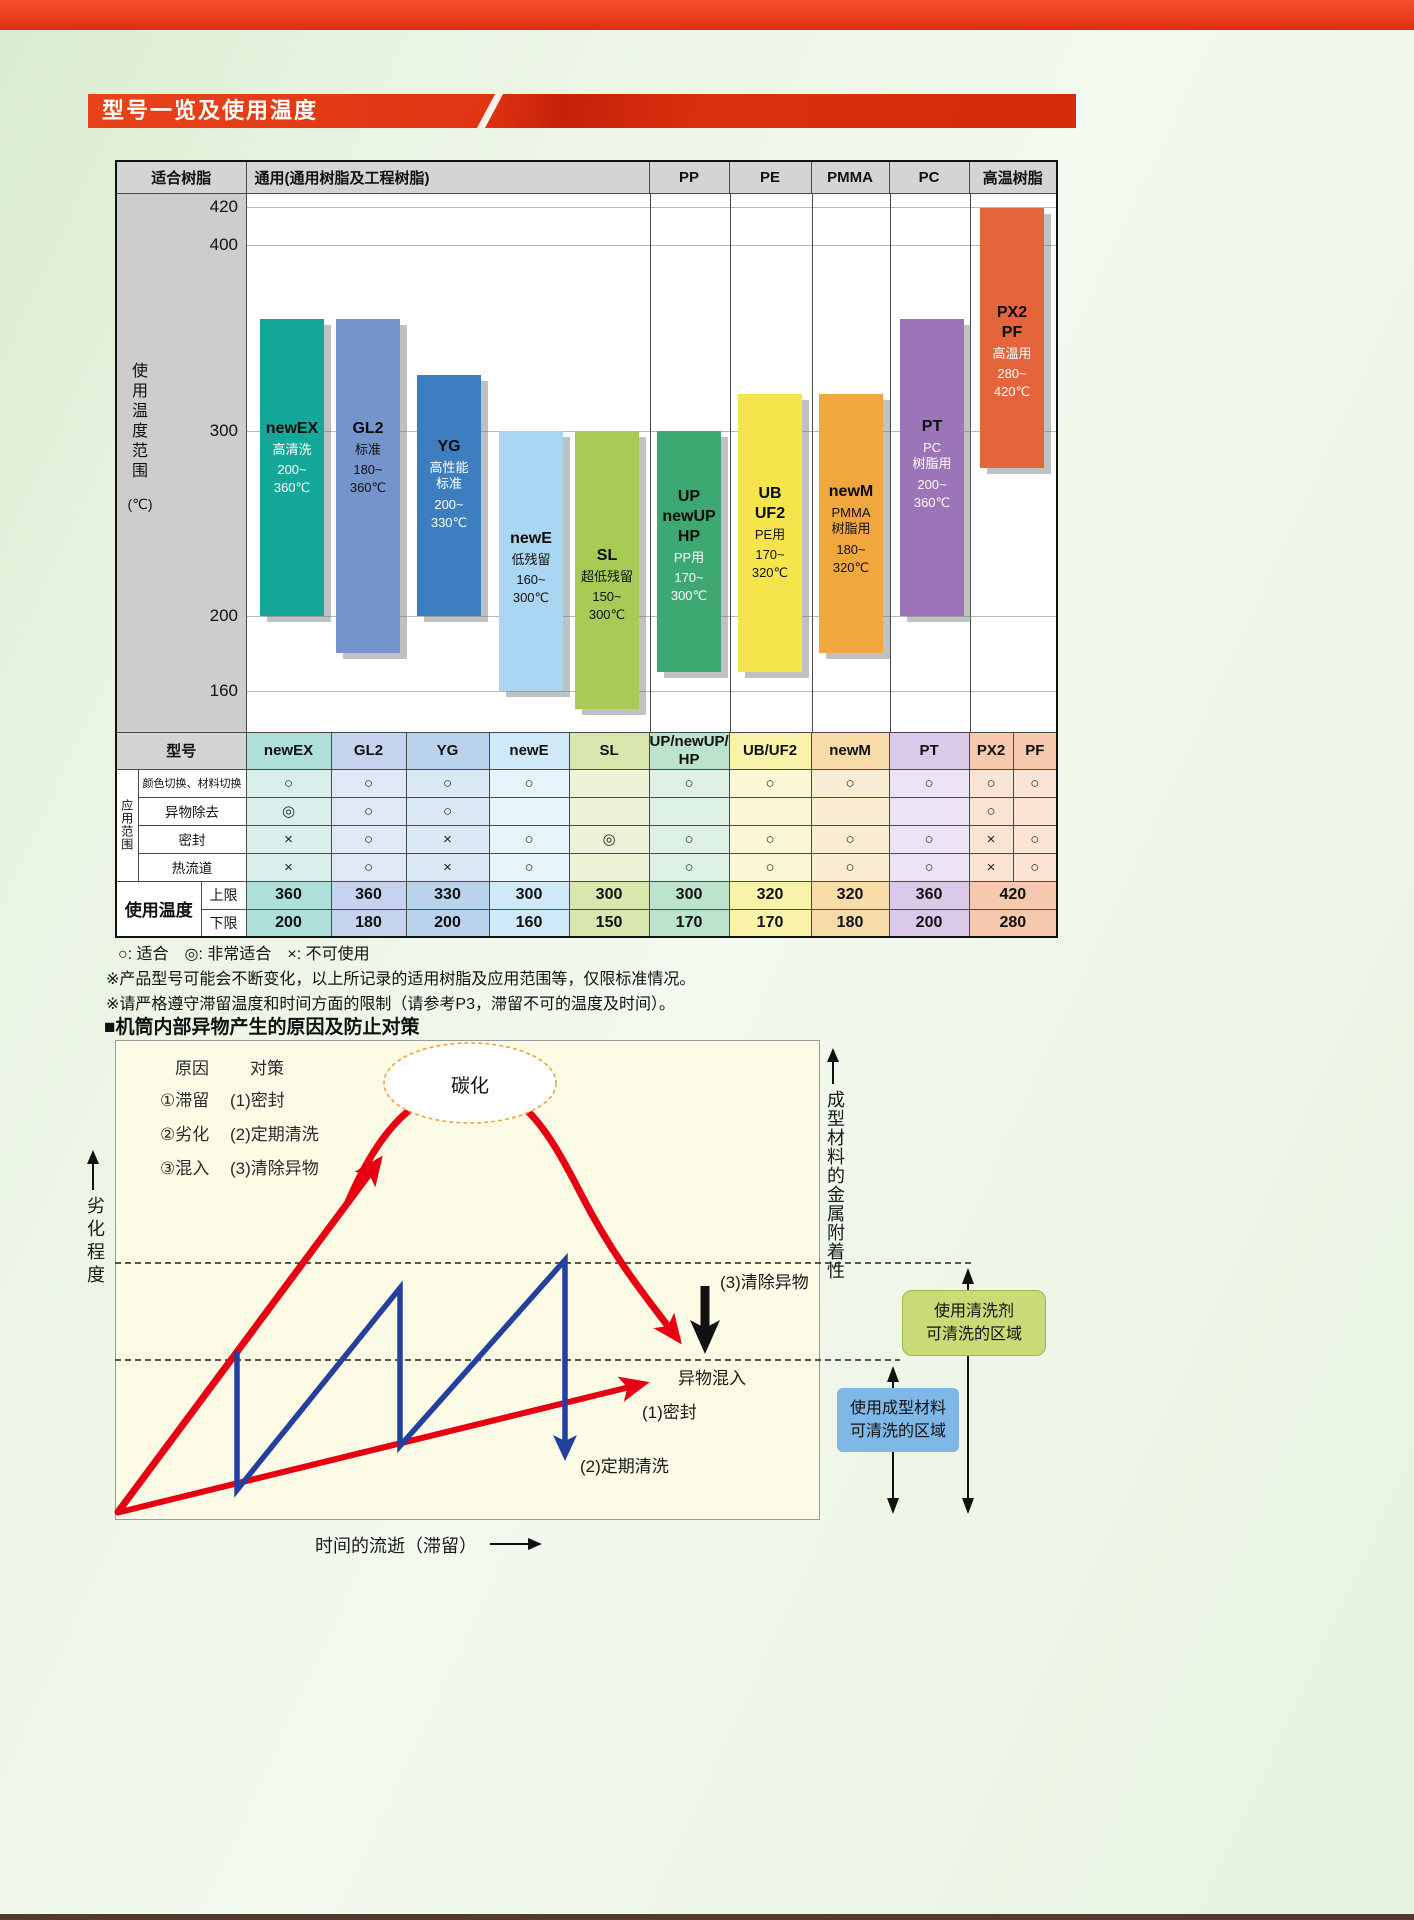 Image resolution: width=1414 pixels, height=1920 pixels. Describe the element at coordinates (1035, 750) in the screenshot. I see `model-cell: PF` at that location.